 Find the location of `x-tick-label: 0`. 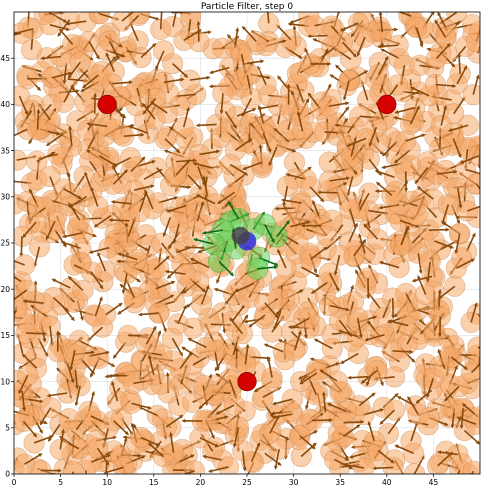

x-tick-label: 0 is located at coordinates (14, 482).